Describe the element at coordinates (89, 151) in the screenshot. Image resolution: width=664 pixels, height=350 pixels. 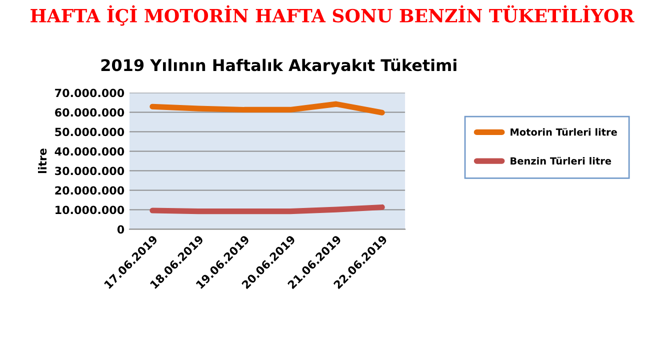
I see `y-tick-label: 40.000.000` at that location.